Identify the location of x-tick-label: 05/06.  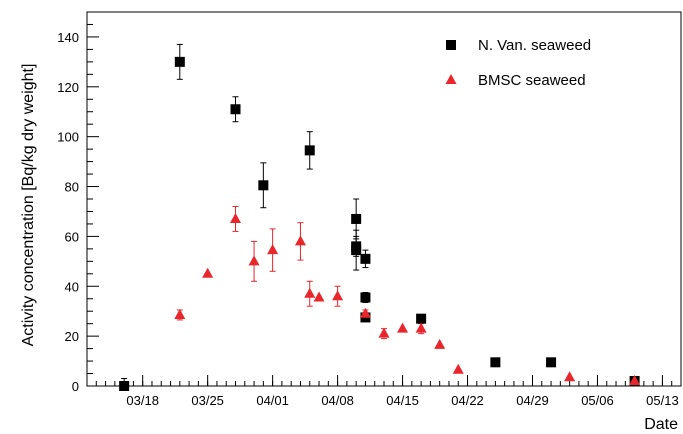
(597, 400).